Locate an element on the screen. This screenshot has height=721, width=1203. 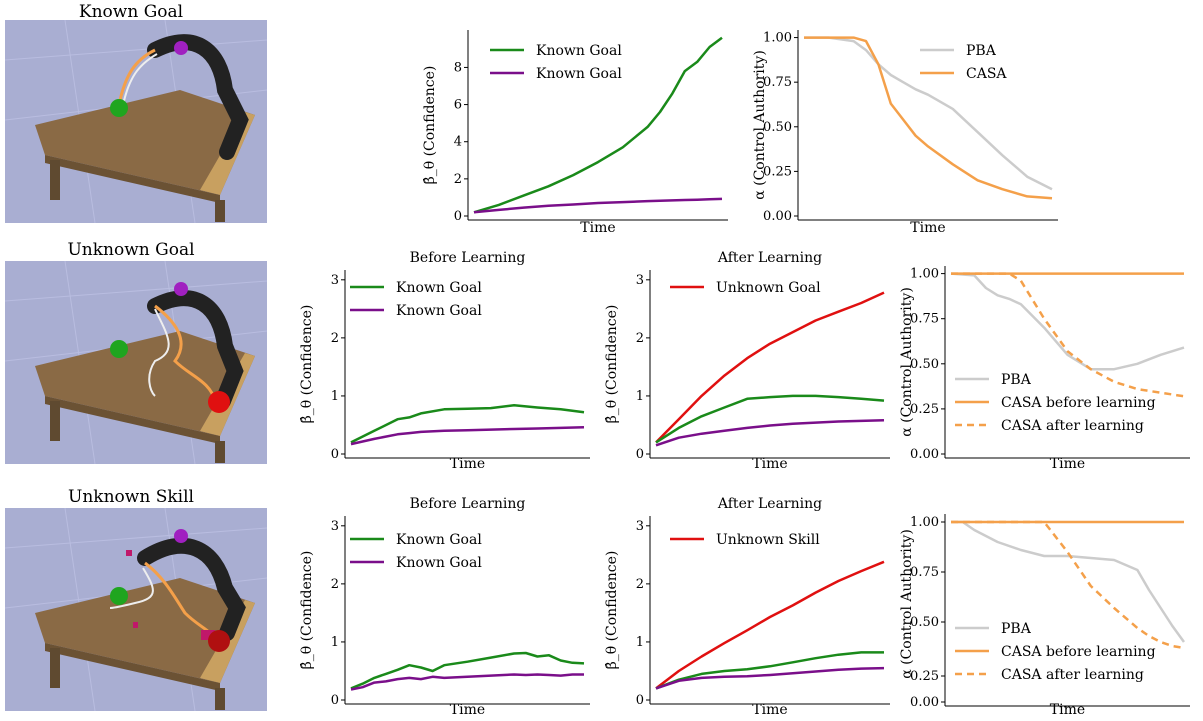
row-title-unknown-skill: Unknown Skill is located at coordinates (131, 497).